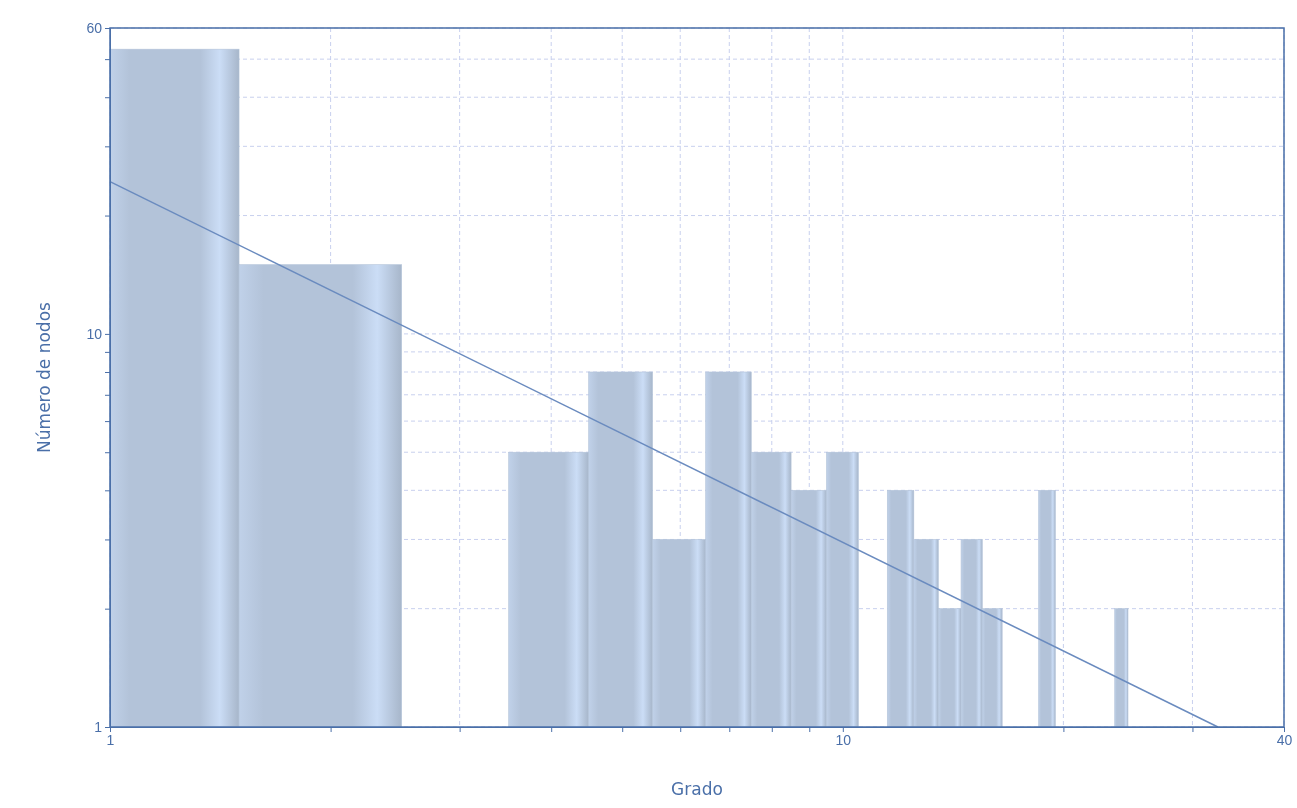 This screenshot has width=1297, height=808. I want to click on x-tick-label: 10, so click(843, 739).